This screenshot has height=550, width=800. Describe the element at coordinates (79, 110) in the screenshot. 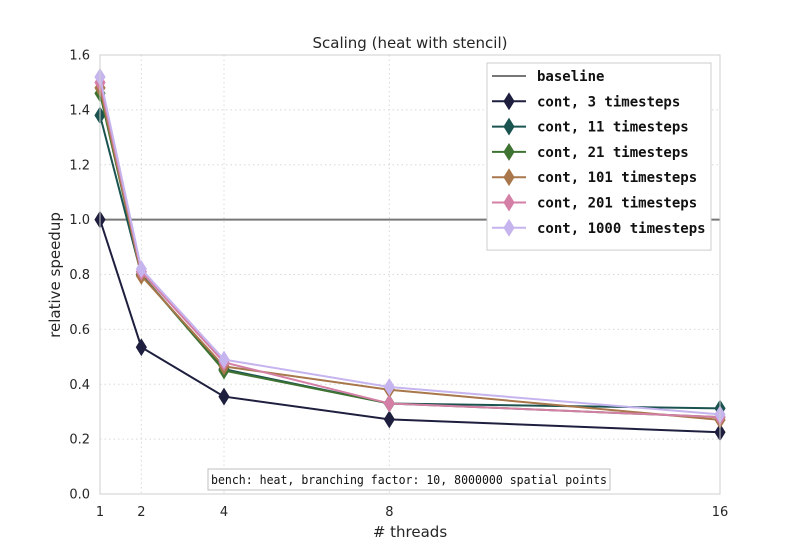

I see `y-tick-label: 1.4` at that location.